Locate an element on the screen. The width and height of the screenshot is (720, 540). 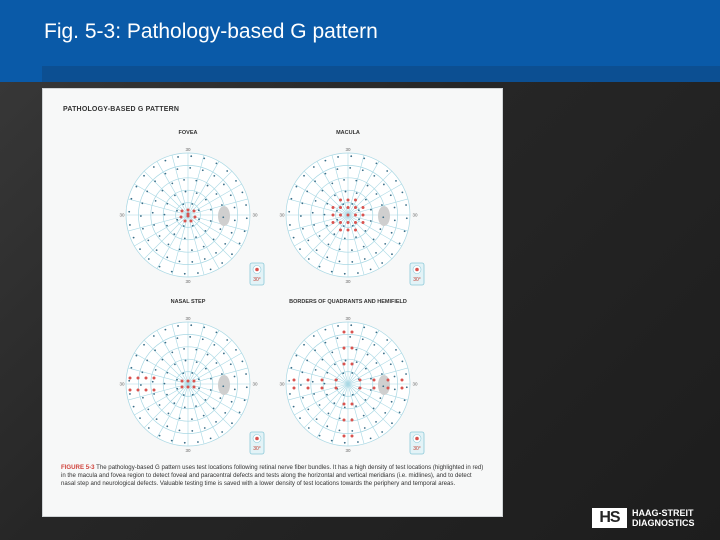
borders-tick-left: 30 is located at coordinates (282, 384).